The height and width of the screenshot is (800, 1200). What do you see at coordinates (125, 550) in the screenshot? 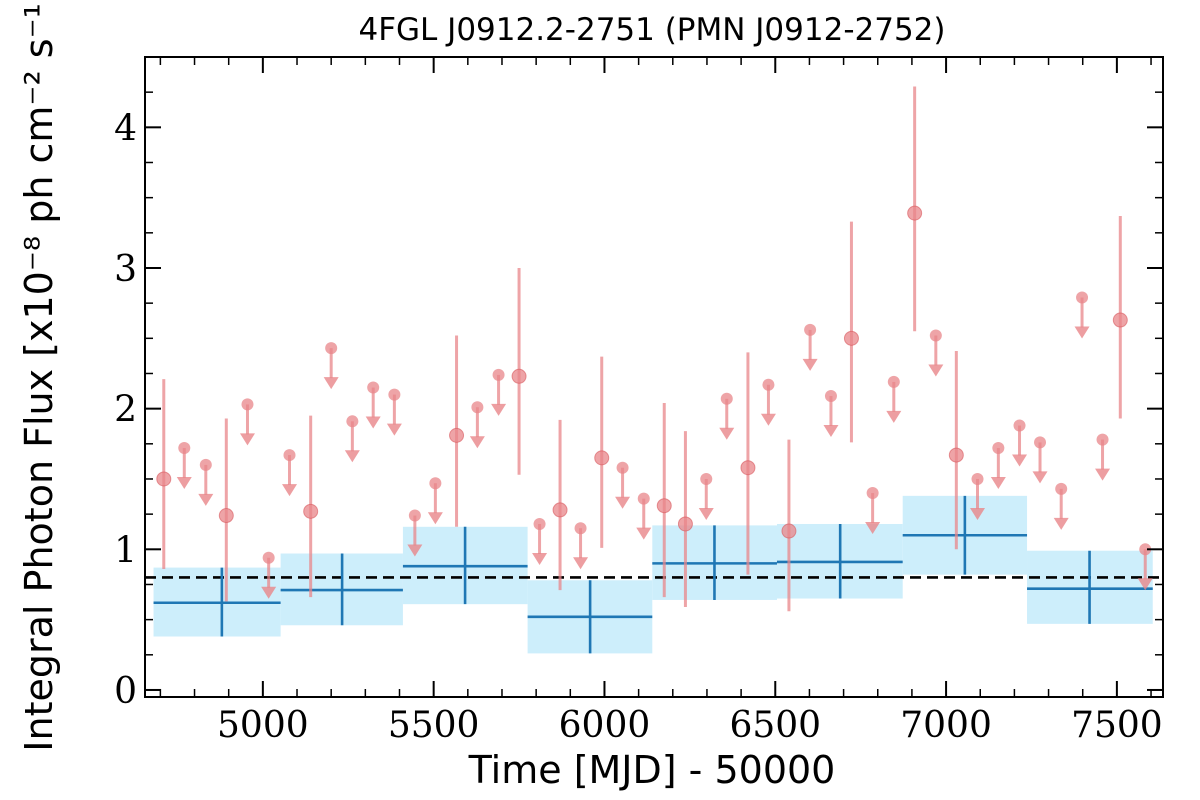
I see `y-tick-label: 1` at bounding box center [125, 550].